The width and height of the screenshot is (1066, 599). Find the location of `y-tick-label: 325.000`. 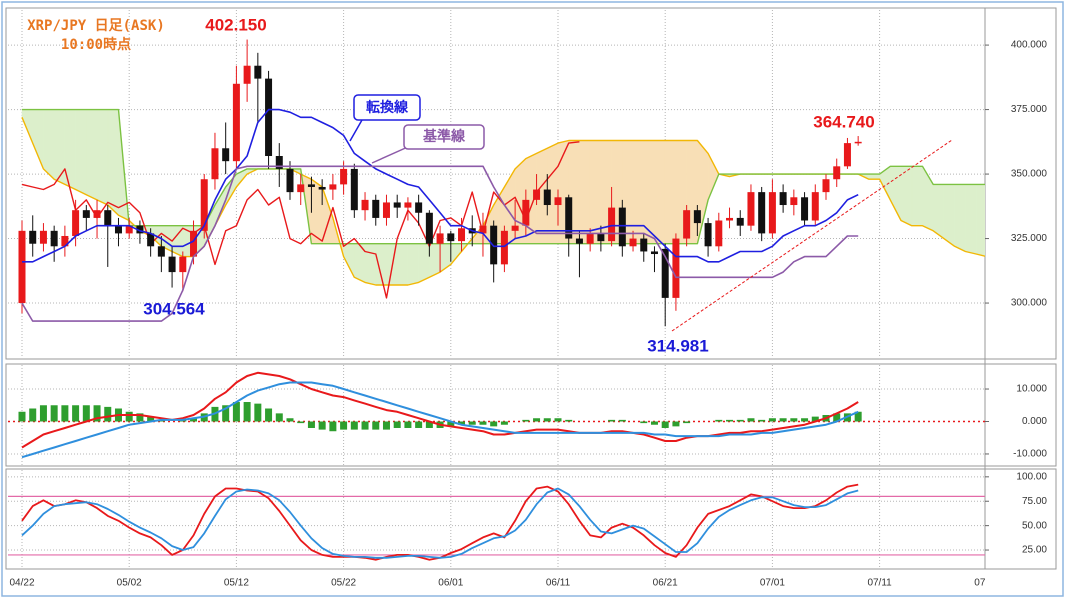

y-tick-label: 325.000 is located at coordinates (1029, 238).